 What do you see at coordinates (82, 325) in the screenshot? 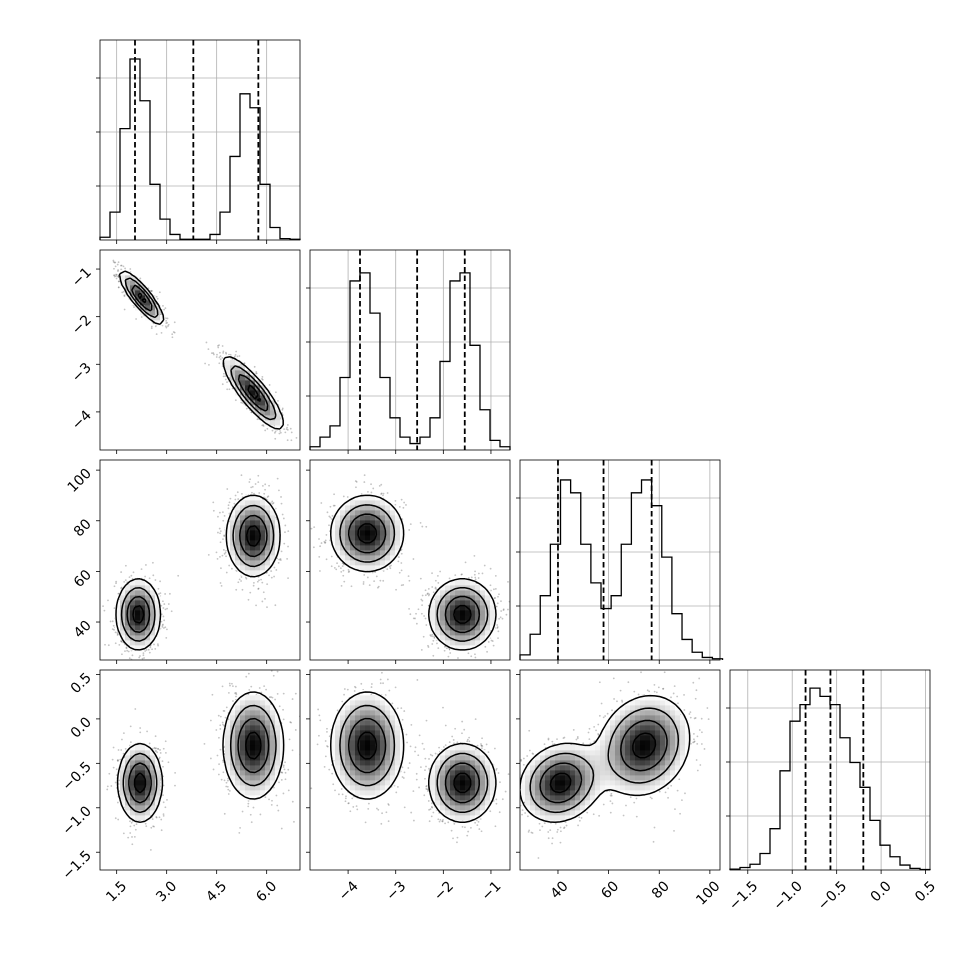
I see `y-axis-tick-label: −2` at bounding box center [82, 325].